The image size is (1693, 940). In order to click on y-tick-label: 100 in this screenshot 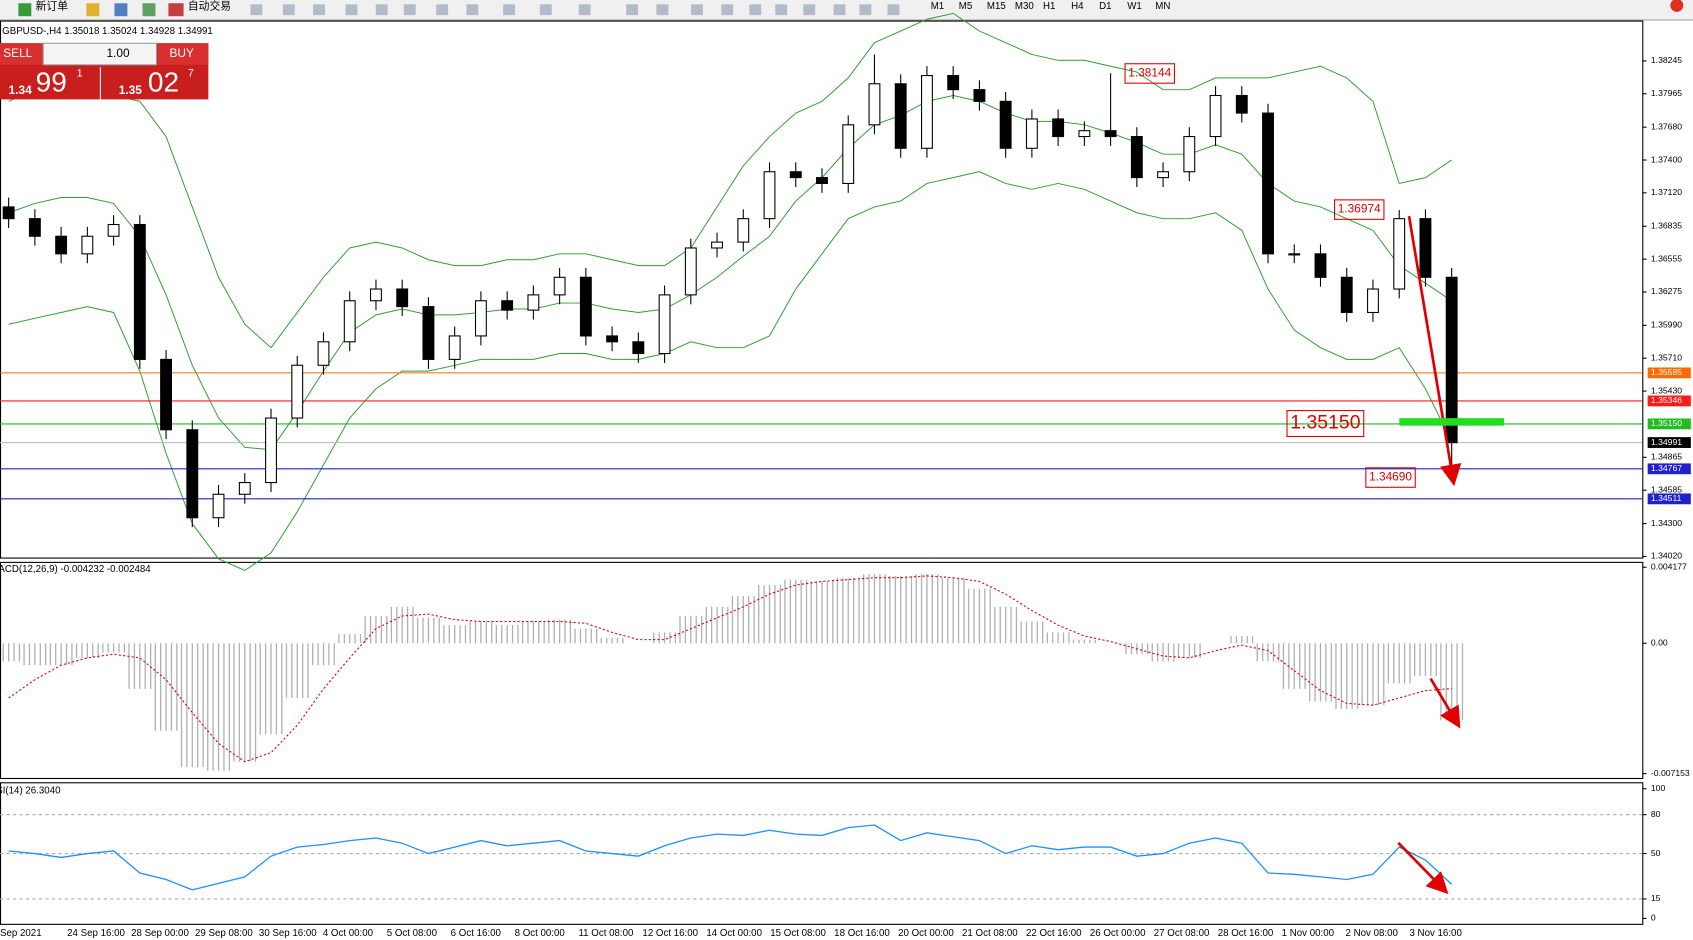, I will do `click(1658, 788)`.